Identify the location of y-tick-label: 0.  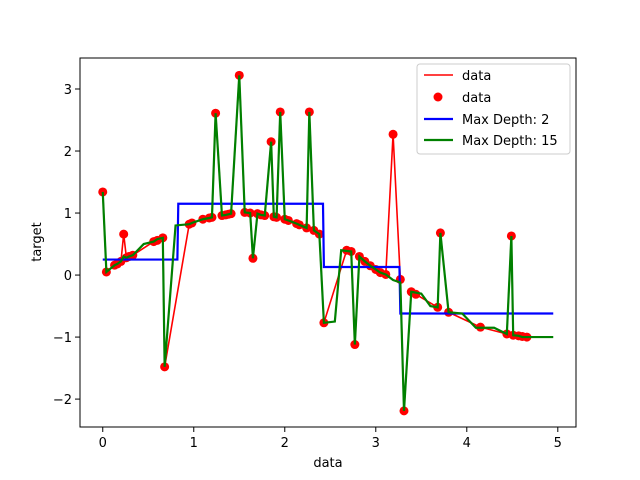
(68, 276).